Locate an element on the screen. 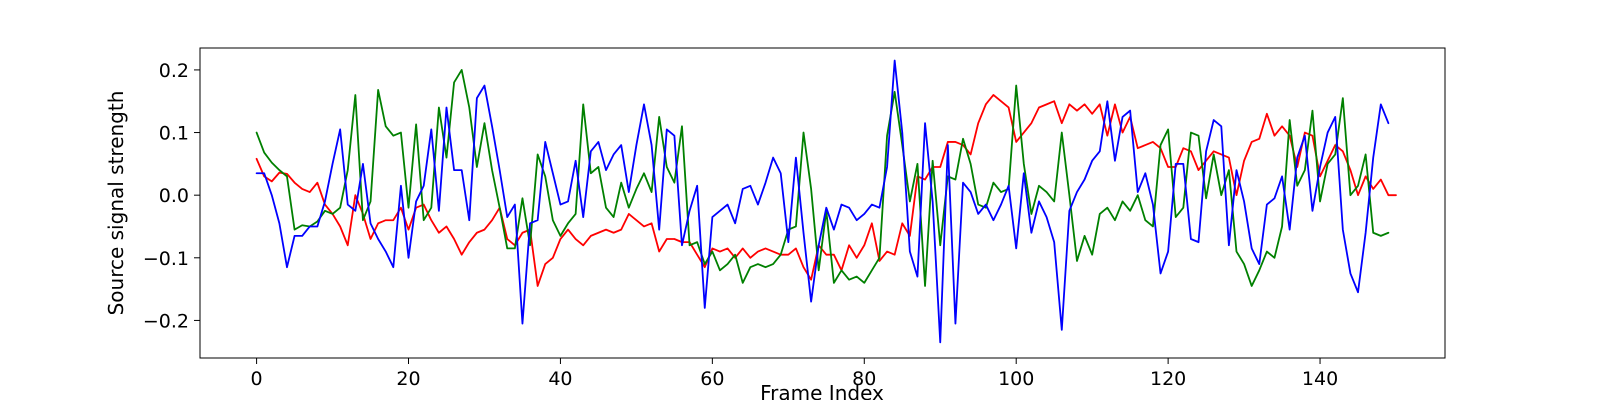 The image size is (1600, 404). x-tick-label: 100 is located at coordinates (1016, 379).